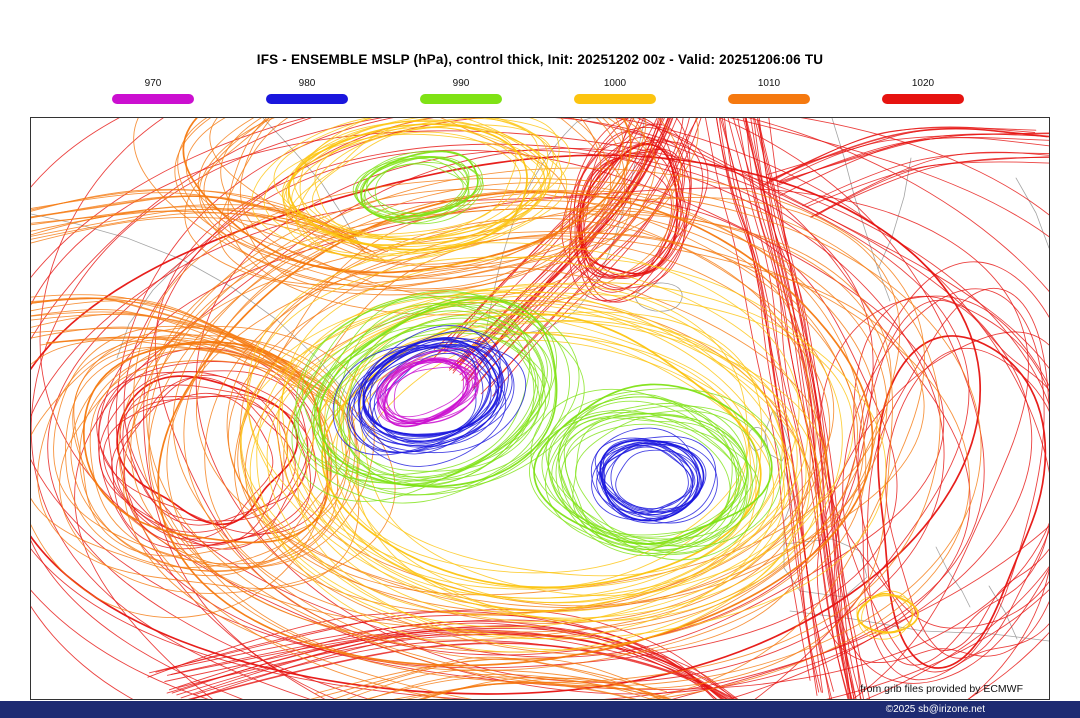 This screenshot has height=718, width=1080. What do you see at coordinates (935, 709) in the screenshot?
I see `copyright-text: ©2025 sb@irizone.net` at bounding box center [935, 709].